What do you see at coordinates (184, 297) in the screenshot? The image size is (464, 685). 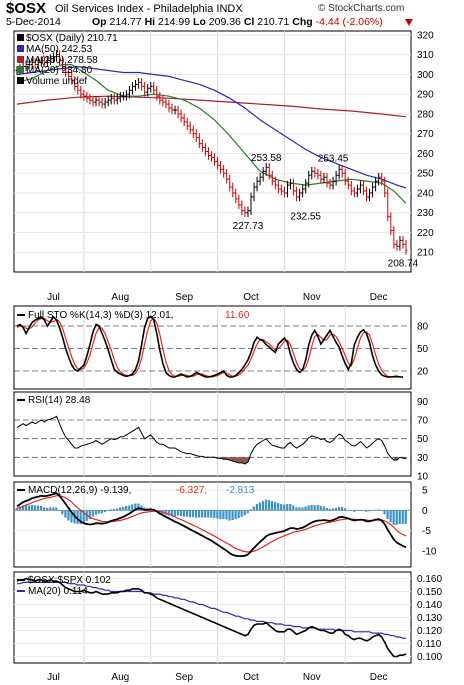 I see `x-tick-label: Sep` at bounding box center [184, 297].